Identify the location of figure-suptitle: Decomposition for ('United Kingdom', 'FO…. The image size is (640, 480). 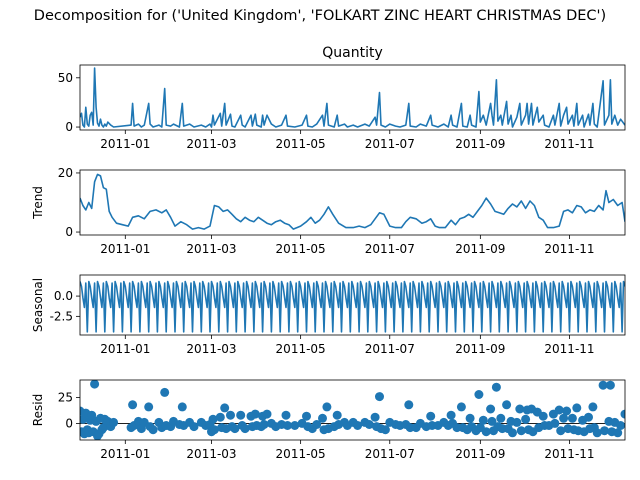
(320, 16).